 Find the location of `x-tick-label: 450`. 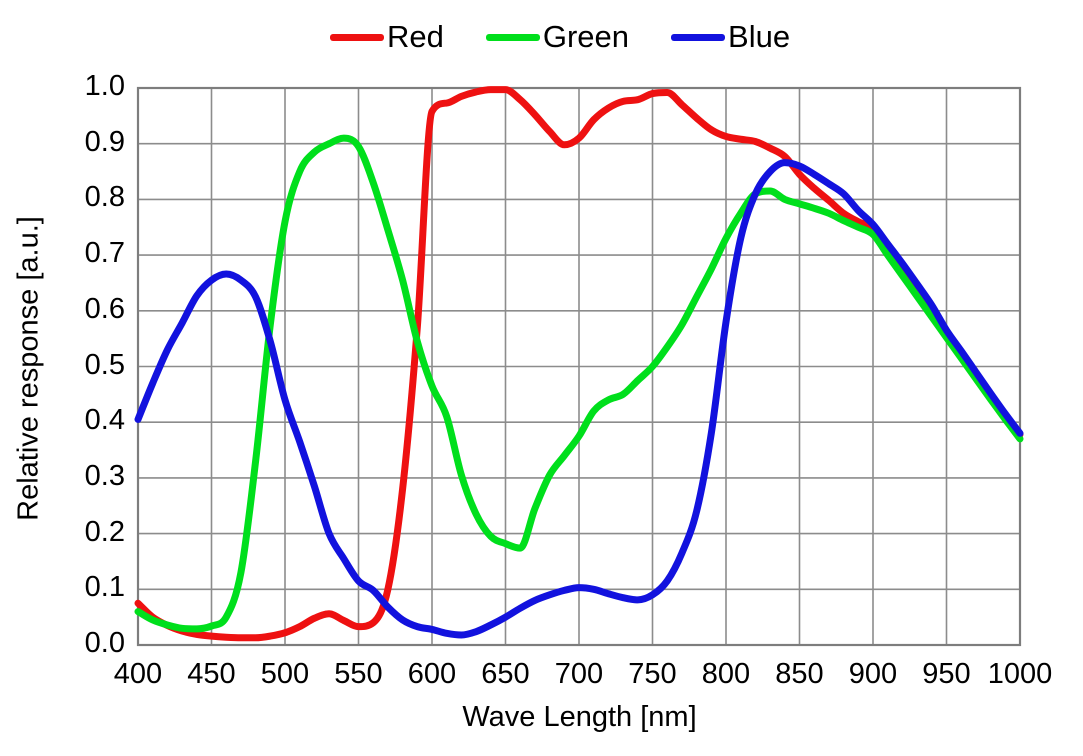

x-tick-label: 450 is located at coordinates (211, 674).